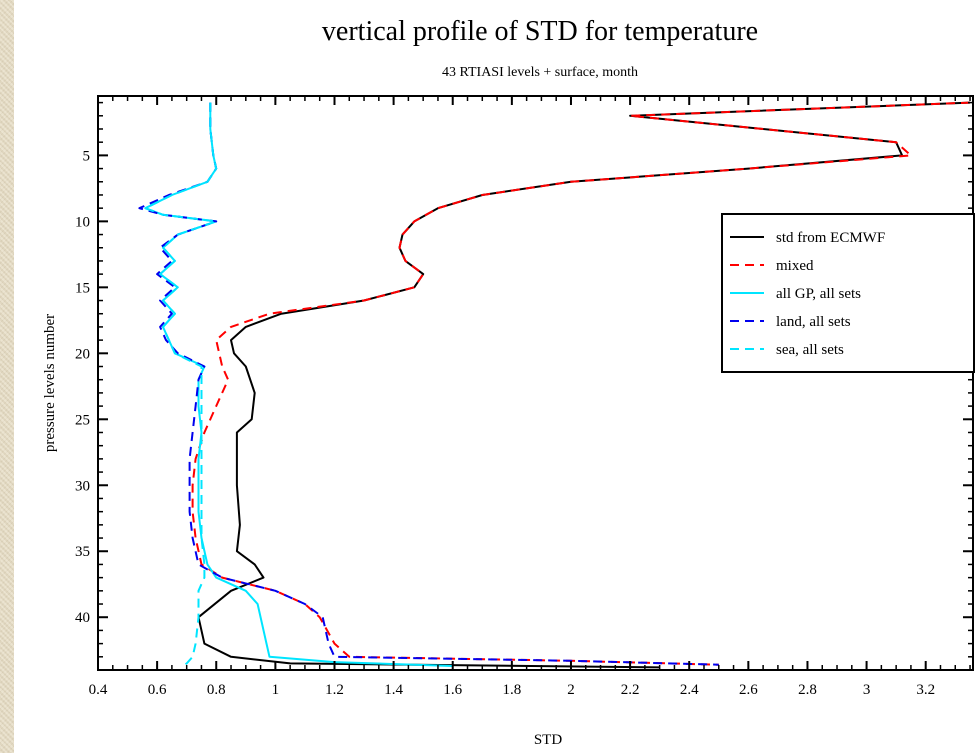 This screenshot has height=753, width=975. What do you see at coordinates (82, 420) in the screenshot?
I see `y-tick-label: 25` at bounding box center [82, 420].